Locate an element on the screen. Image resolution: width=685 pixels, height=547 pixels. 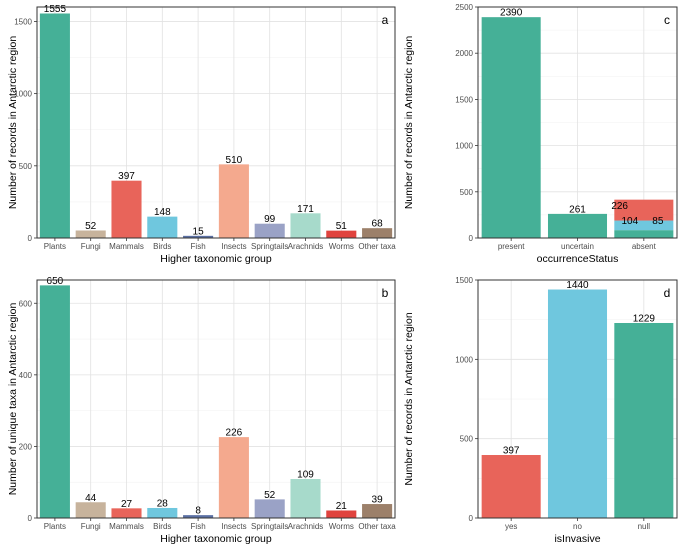
y-tick-label: 2000 is located at coordinates (464, 53).